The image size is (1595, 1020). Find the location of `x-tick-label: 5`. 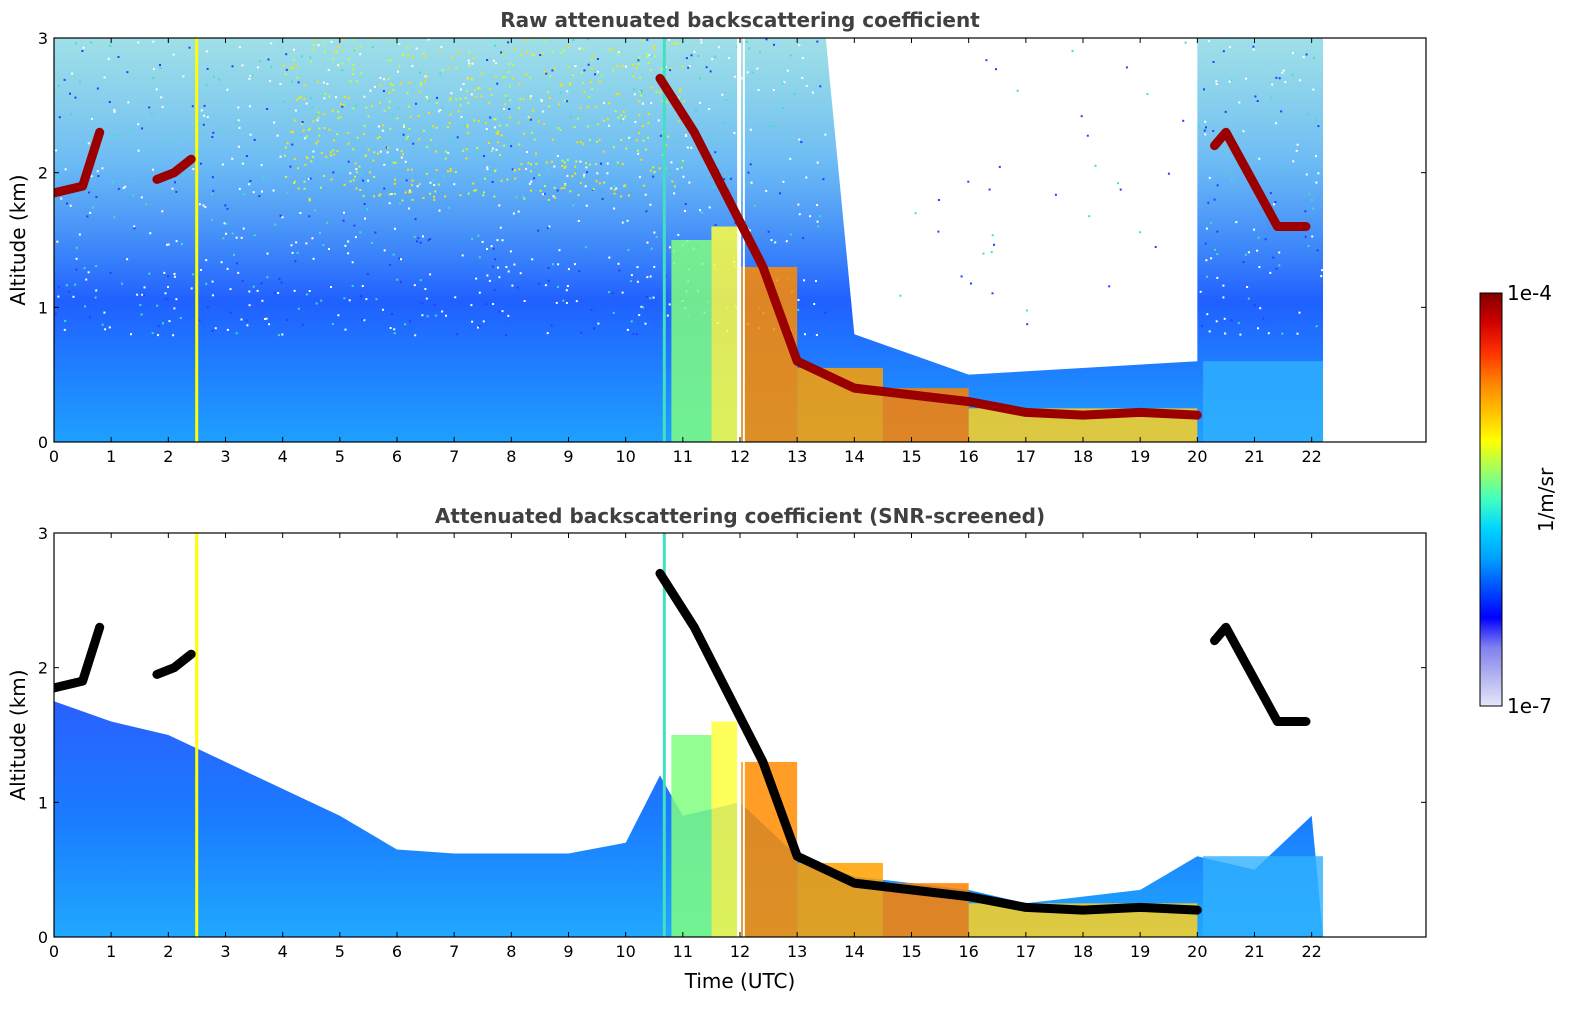

x-tick-label: 5 is located at coordinates (340, 951).